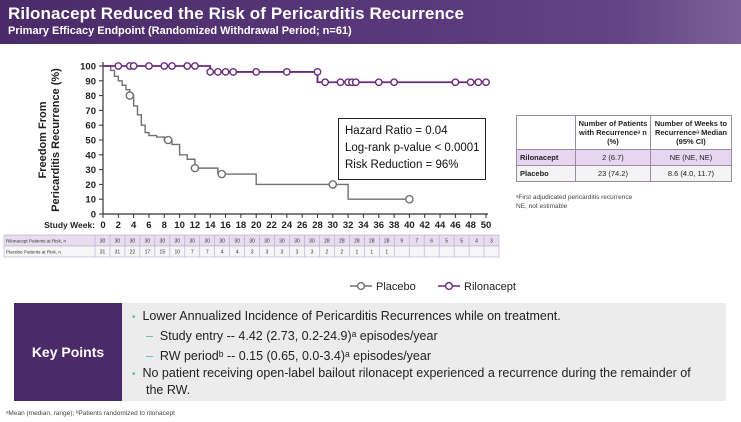  Describe the element at coordinates (56, 140) in the screenshot. I see `y-axis-label-line2: Pericarditis Recurrence (%)` at that location.